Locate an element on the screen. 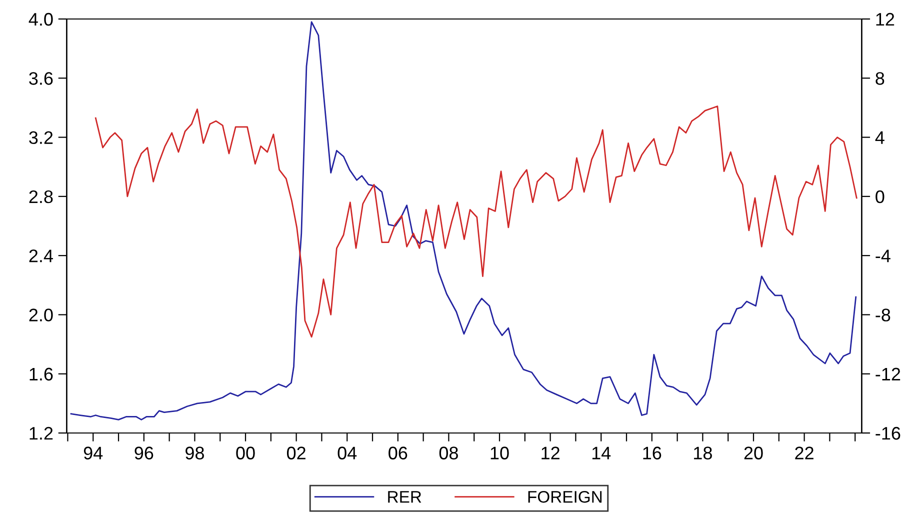 The width and height of the screenshot is (918, 522). x-tick-label: 02 is located at coordinates (296, 453).